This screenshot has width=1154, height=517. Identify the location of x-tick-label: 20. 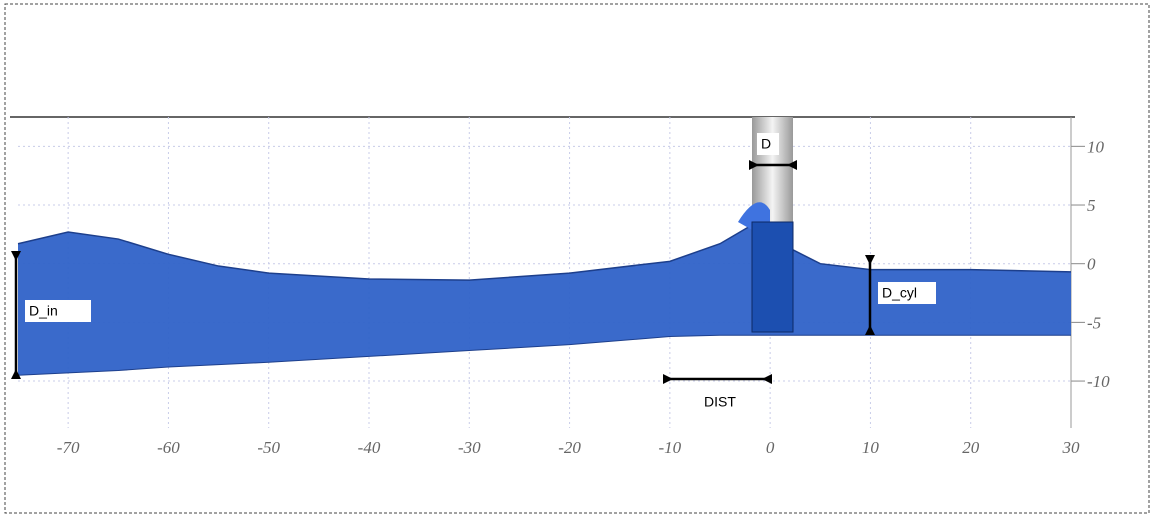
(971, 447).